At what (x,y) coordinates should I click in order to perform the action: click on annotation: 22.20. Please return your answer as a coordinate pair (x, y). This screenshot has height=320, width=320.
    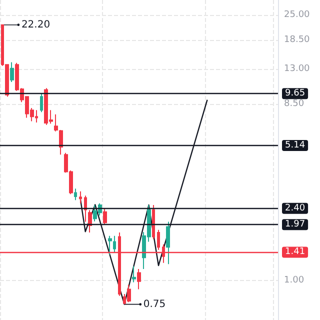
    Looking at the image, I should click on (35, 24).